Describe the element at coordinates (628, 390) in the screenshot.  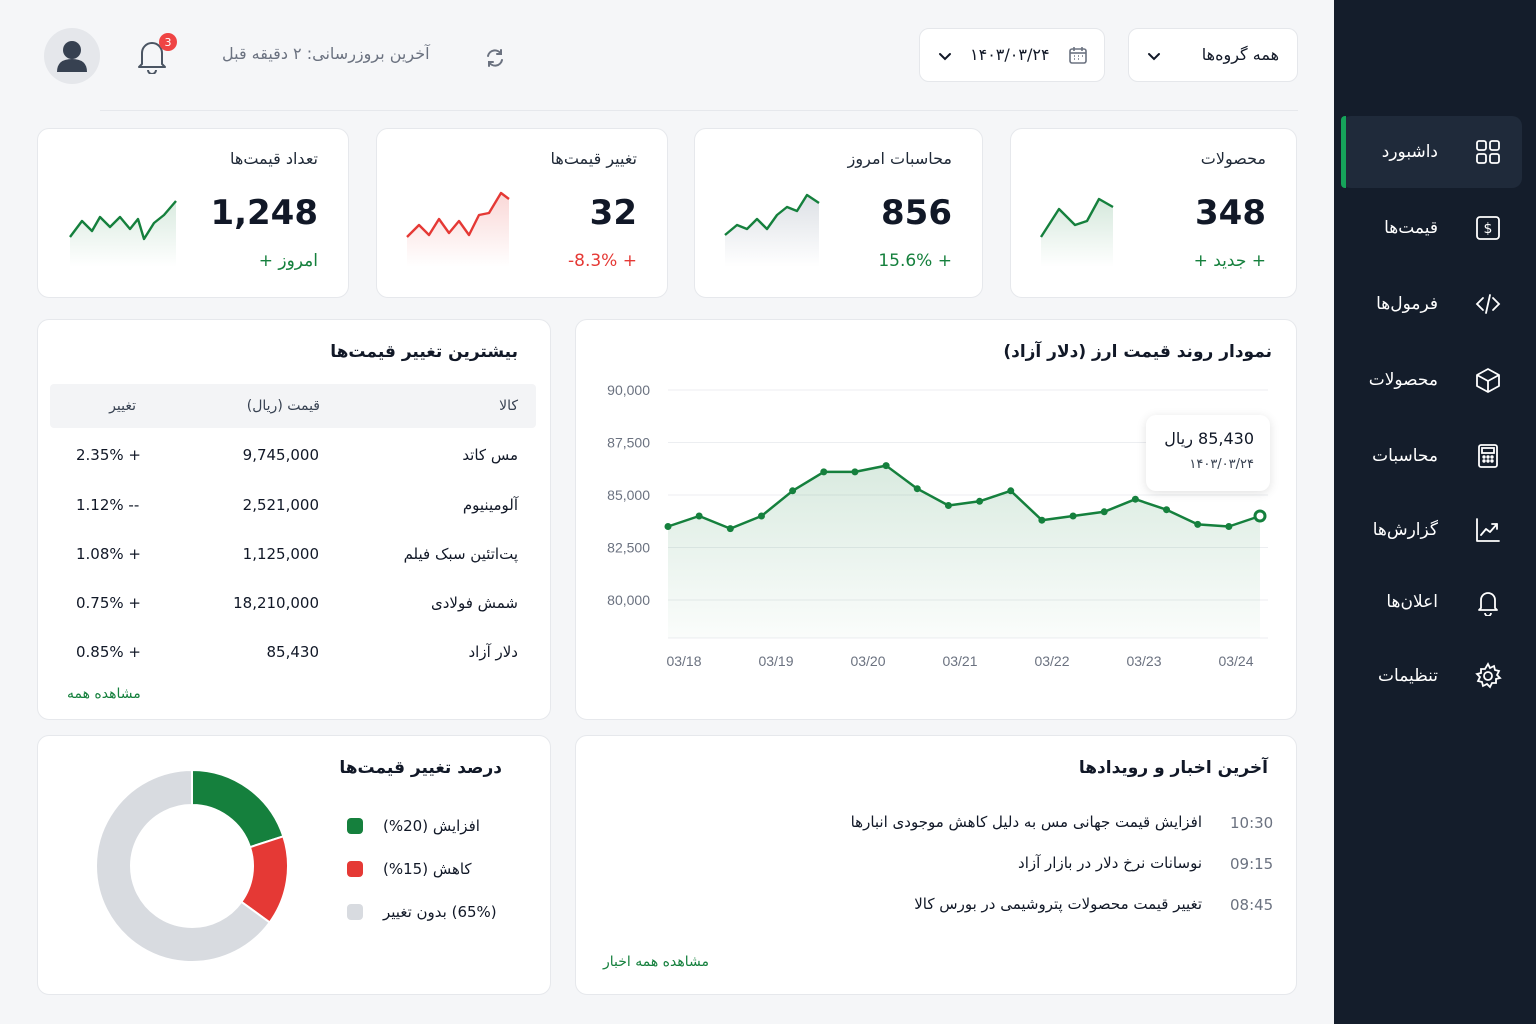
I see `y-tick-label: 90,000` at that location.